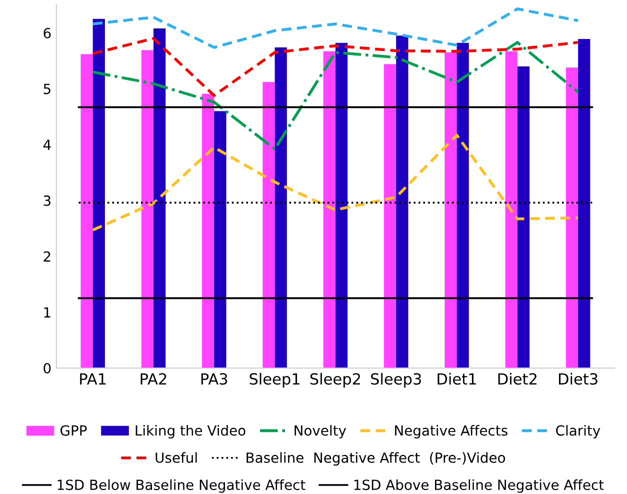 The width and height of the screenshot is (627, 494). I want to click on x-tick-label: Sleep3, so click(396, 380).